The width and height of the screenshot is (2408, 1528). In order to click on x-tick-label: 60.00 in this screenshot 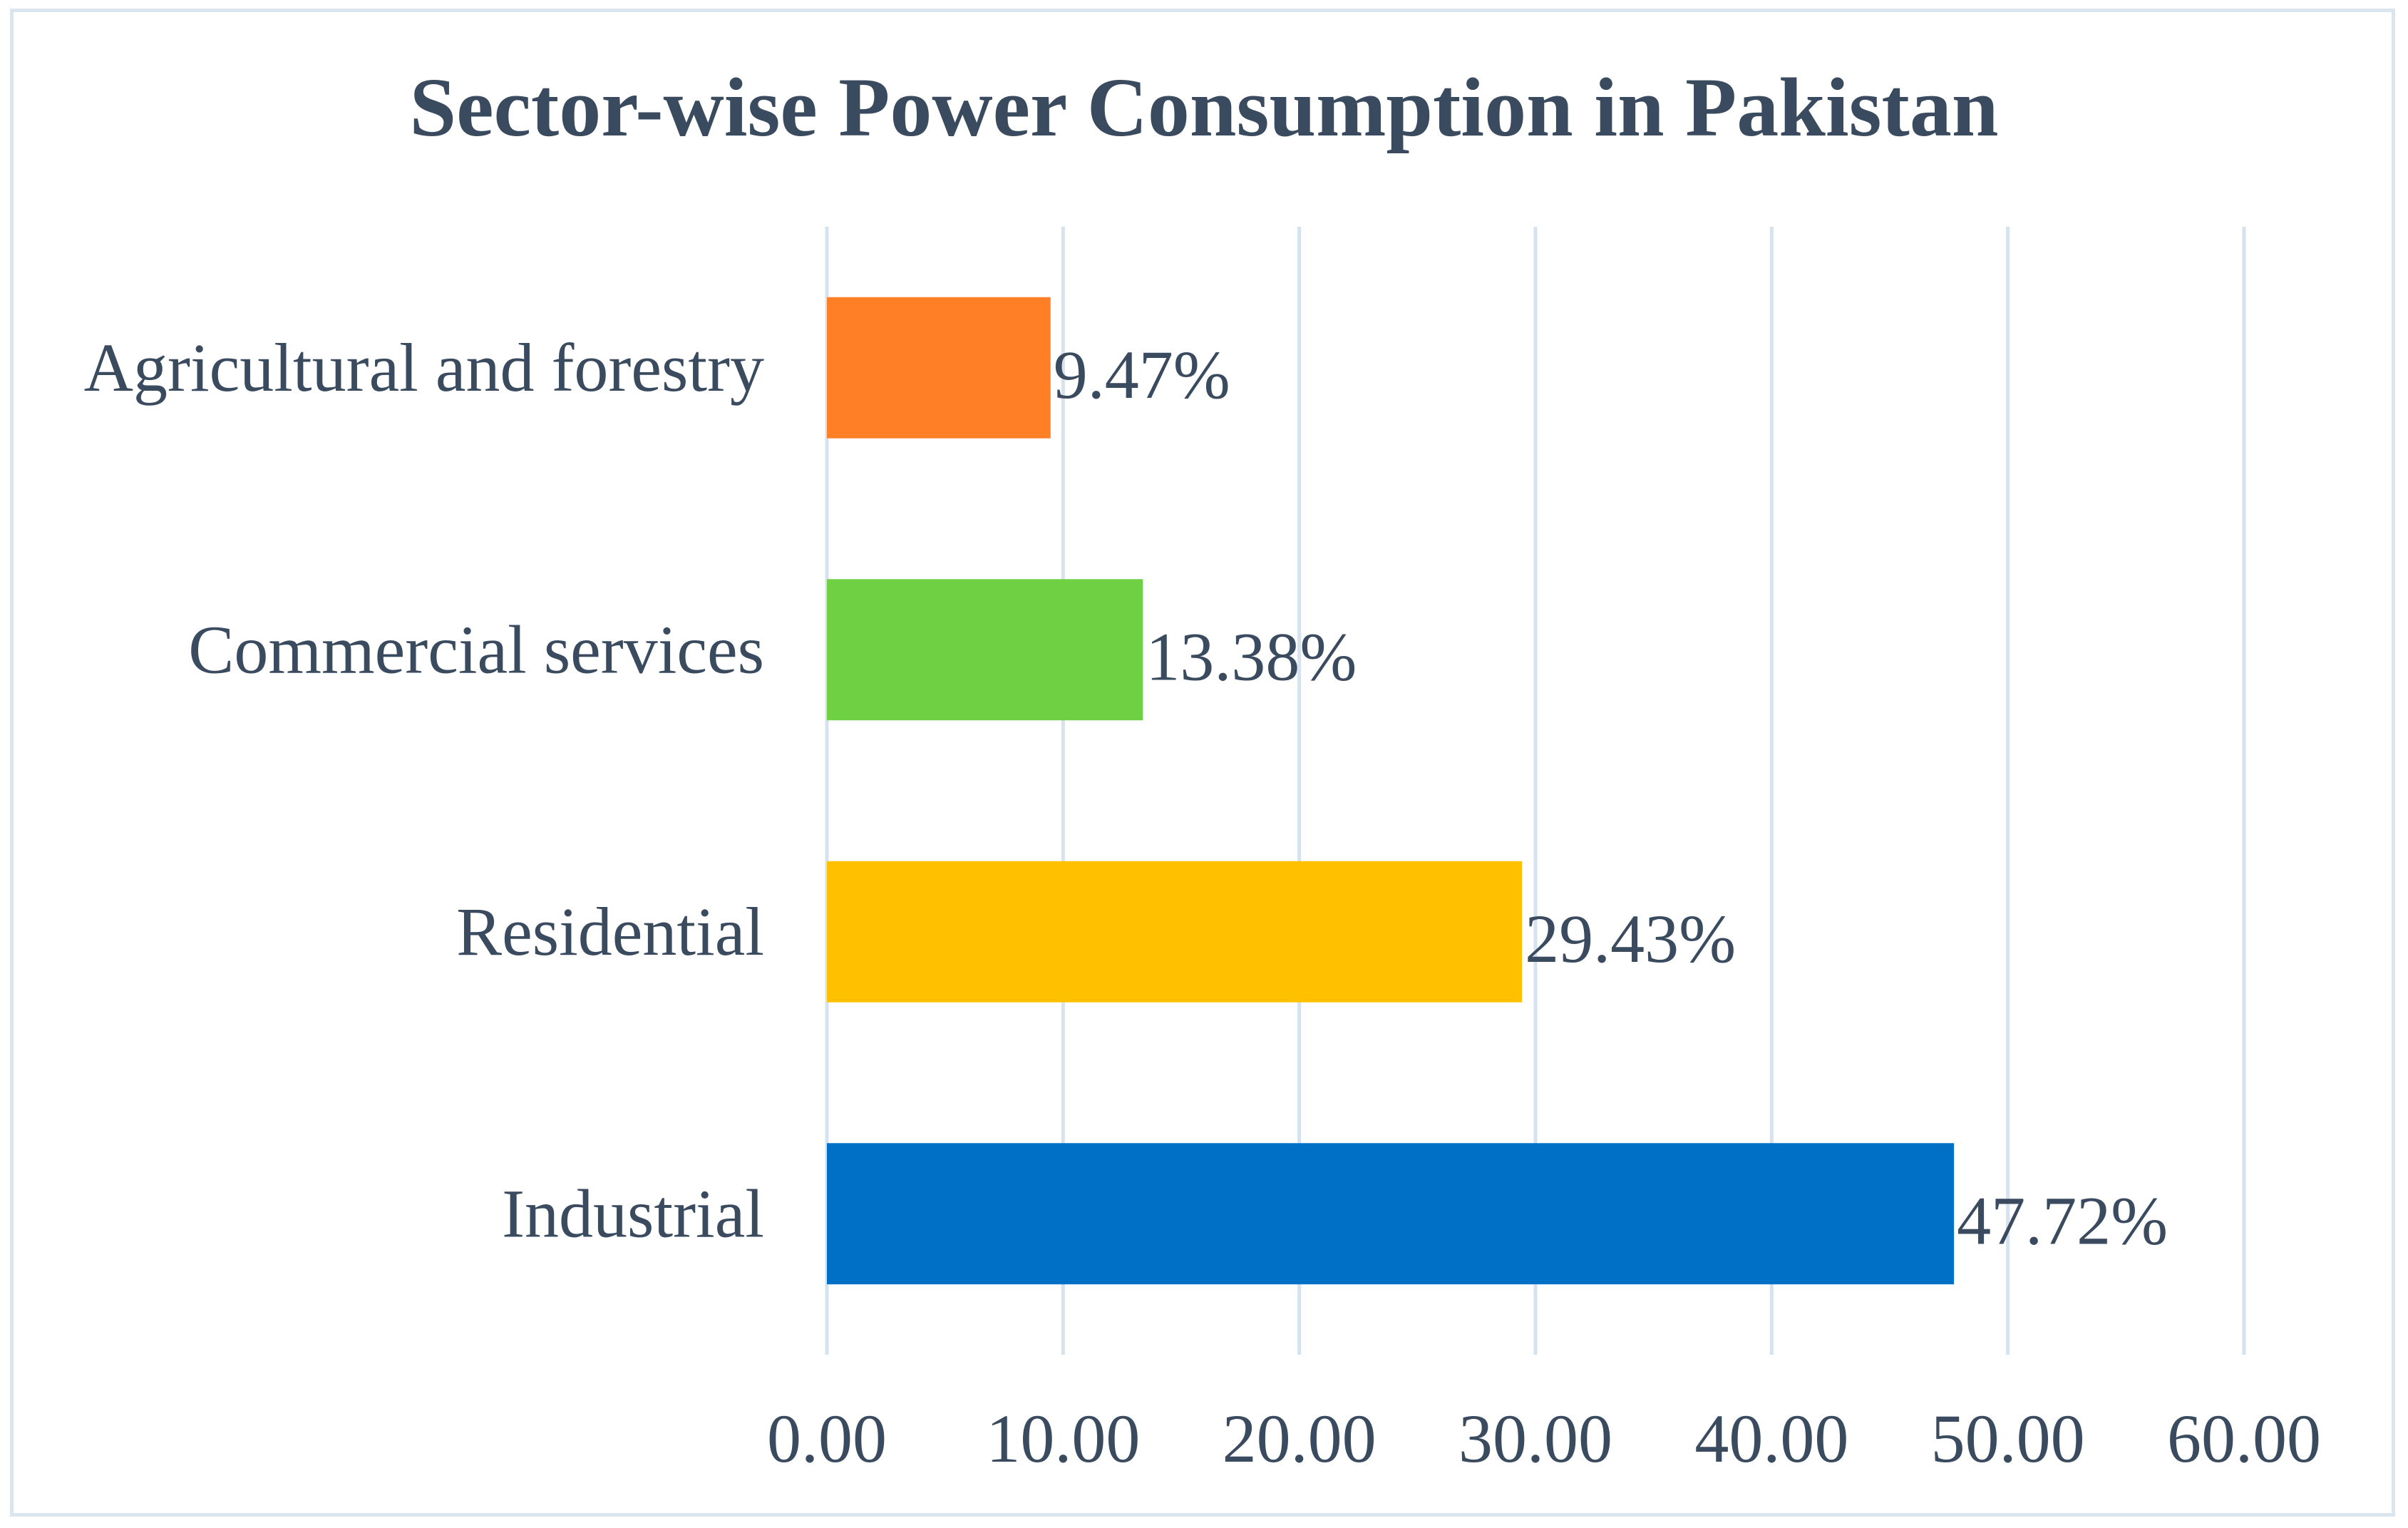, I will do `click(2244, 1438)`.